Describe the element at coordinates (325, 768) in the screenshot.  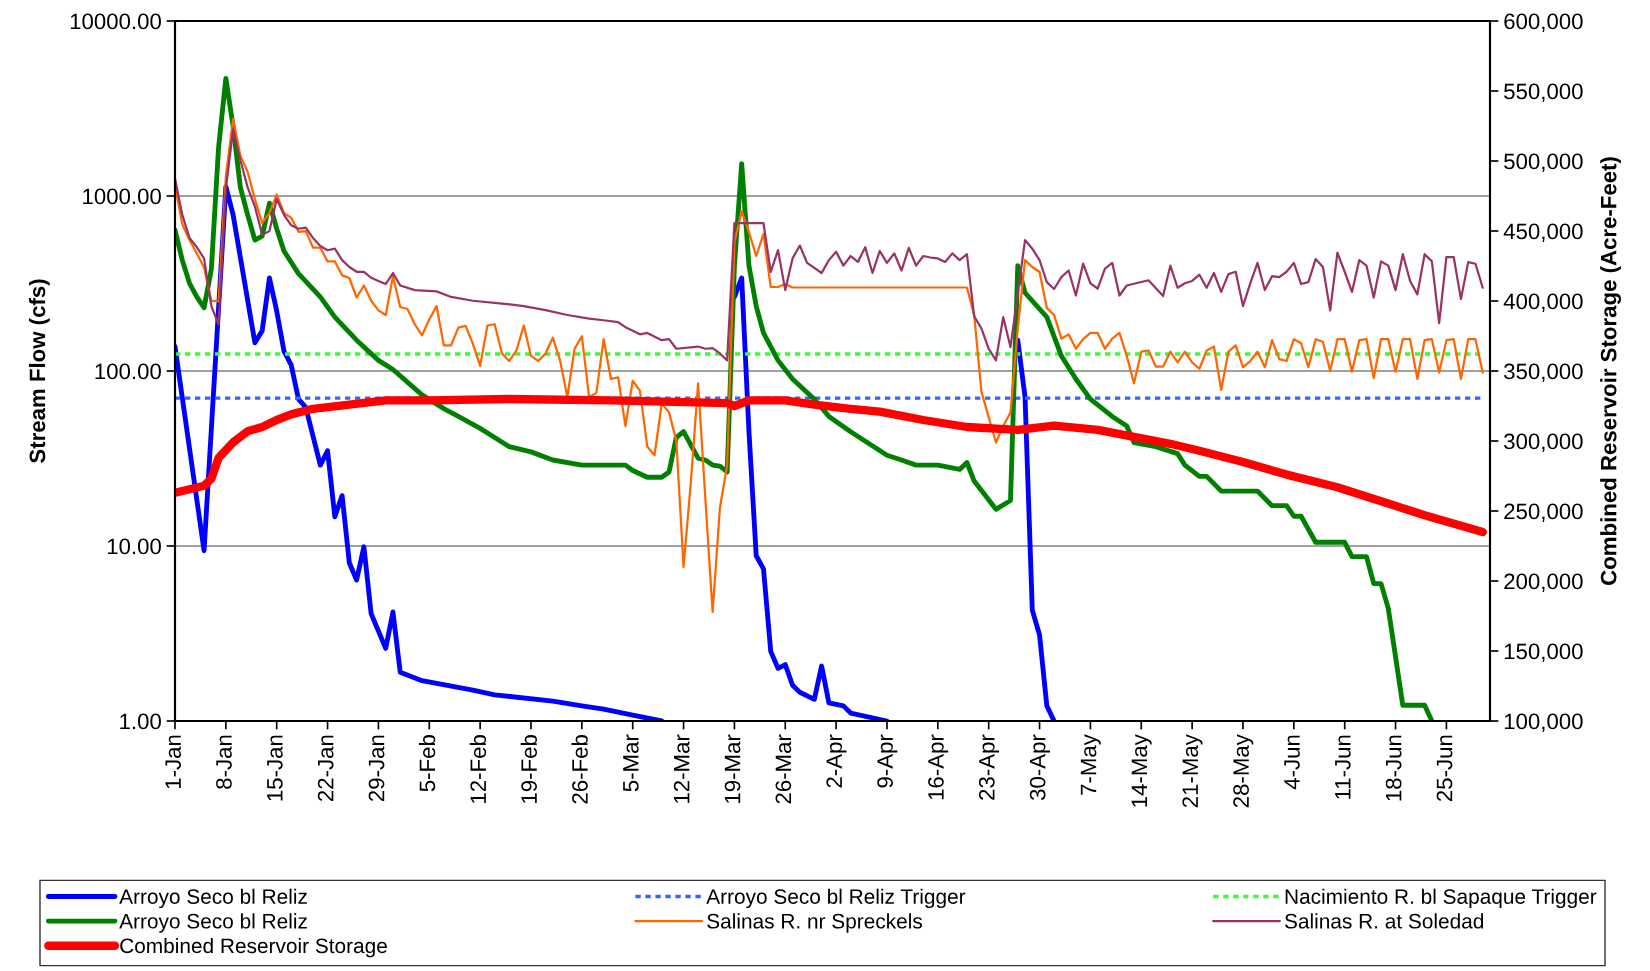
I see `x-tick-label: 22-Jan` at that location.